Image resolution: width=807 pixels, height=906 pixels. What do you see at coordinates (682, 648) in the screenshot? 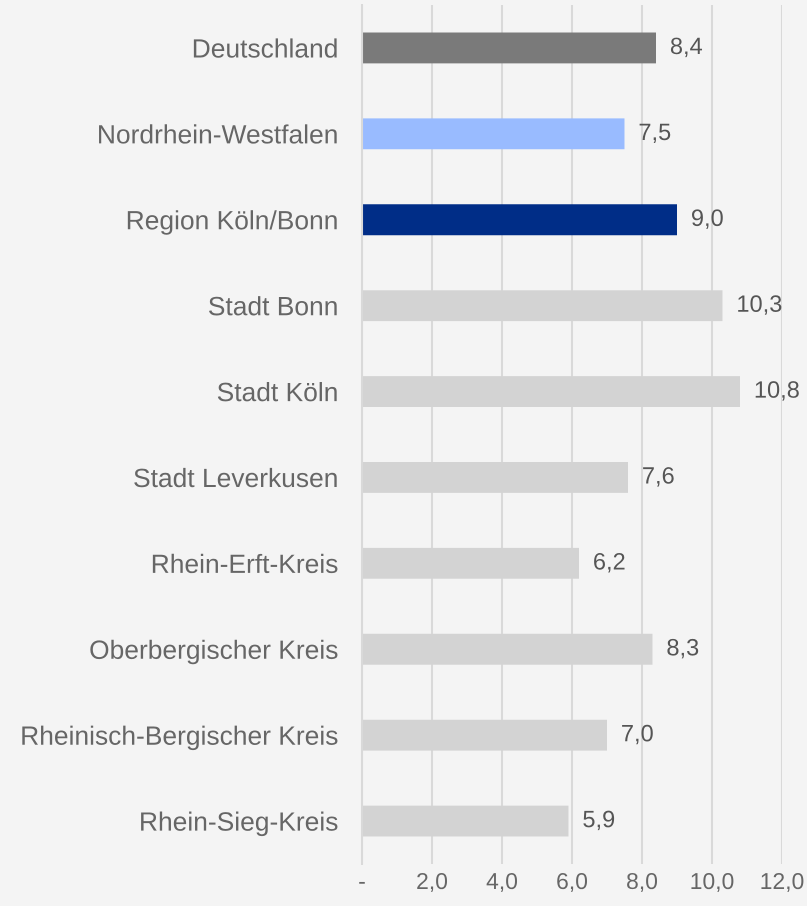
I see `data-label: 8,3` at bounding box center [682, 648].